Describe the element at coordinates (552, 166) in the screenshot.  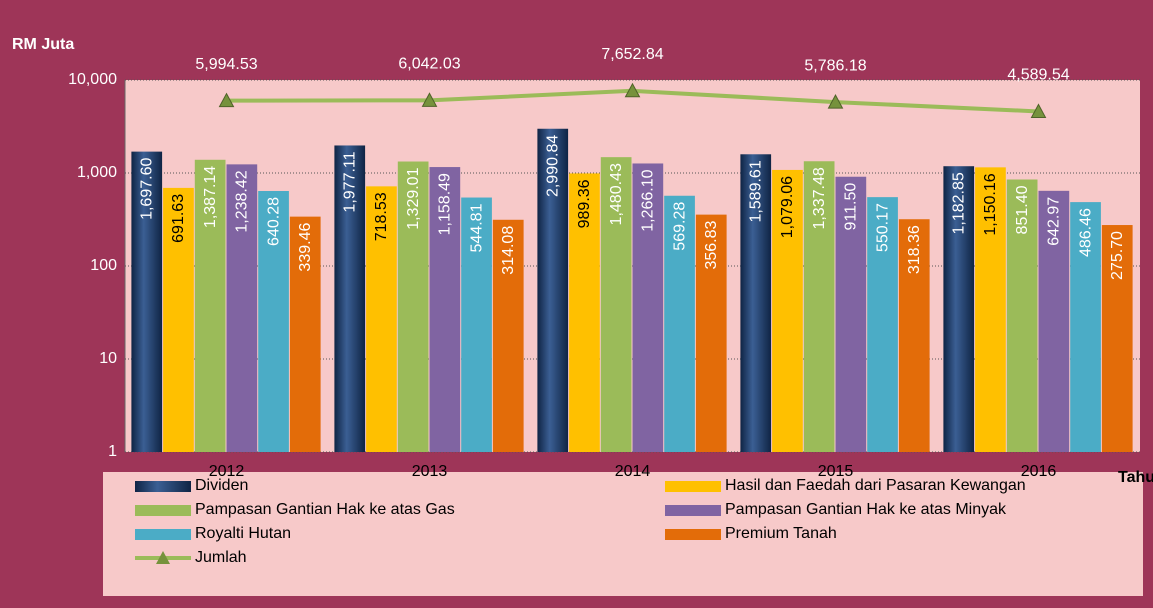
I see `data-label: 2,990.84` at that location.